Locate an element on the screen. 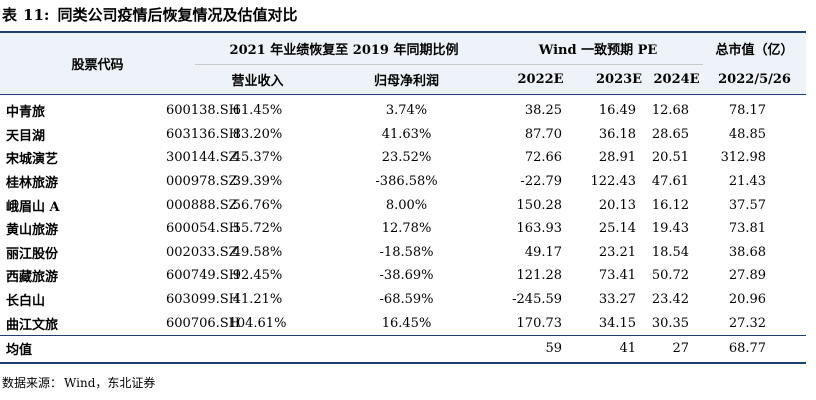  market-cap: 73.81 is located at coordinates (747, 229).